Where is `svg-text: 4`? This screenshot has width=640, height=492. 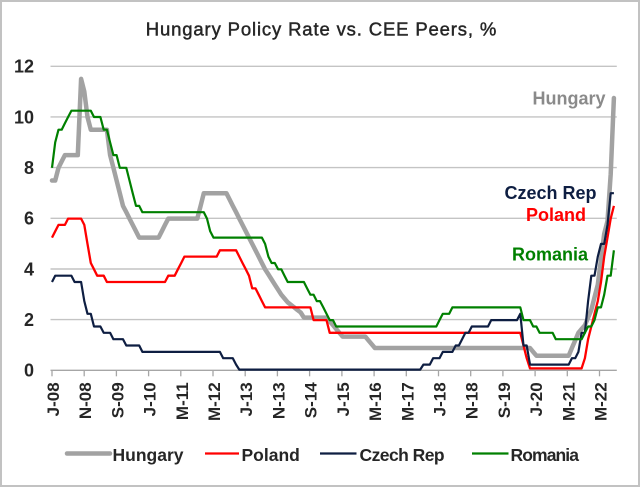
svg-text: 4 is located at coordinates (29, 269).